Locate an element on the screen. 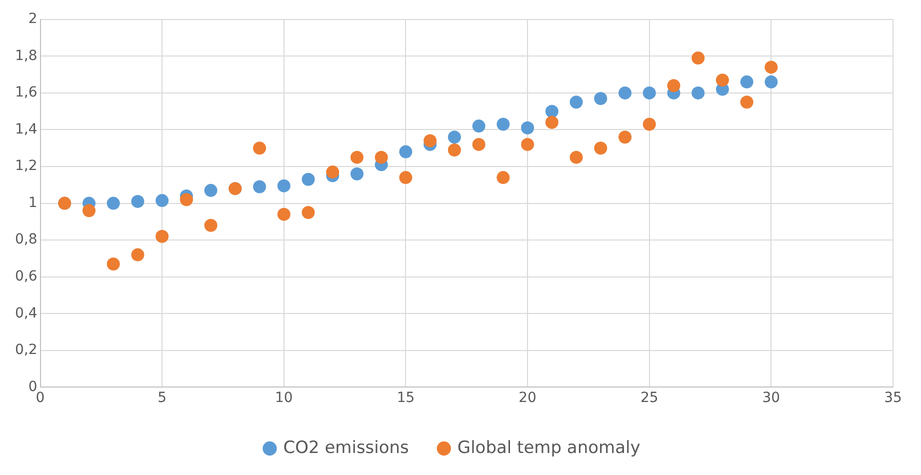 Image resolution: width=921 pixels, height=475 pixels. y-tick-label: 1,4 is located at coordinates (26, 129).